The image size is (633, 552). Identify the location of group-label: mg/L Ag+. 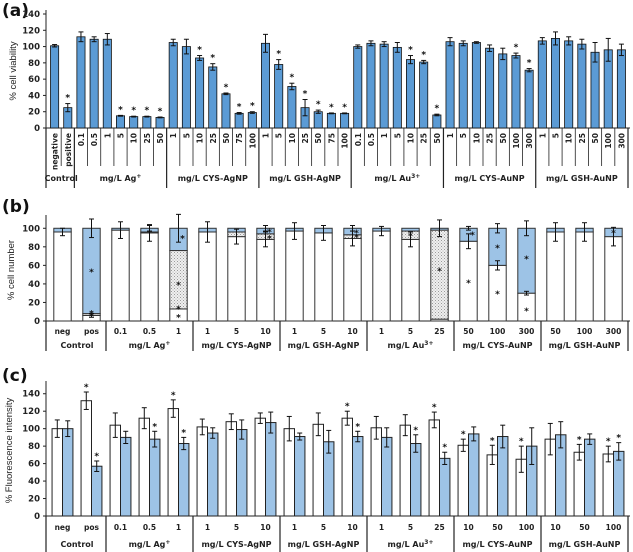
(121, 178).